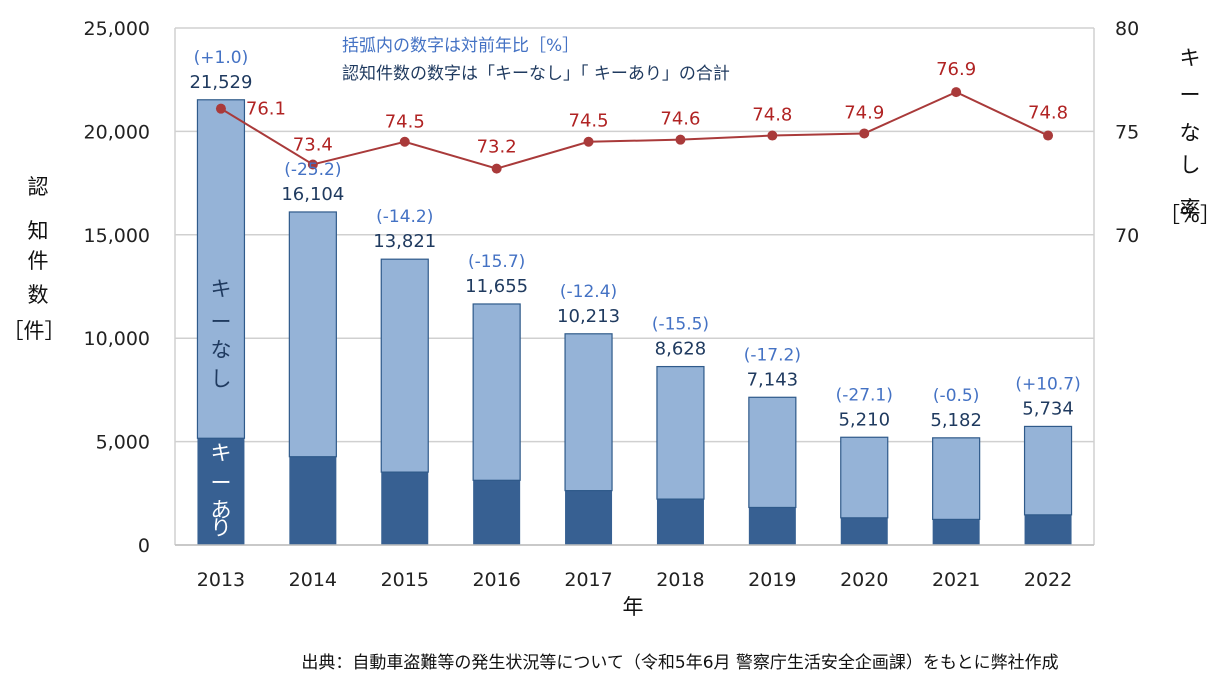 This screenshot has width=1227, height=686. What do you see at coordinates (633, 607) in the screenshot?
I see `x-axis-title: 年` at bounding box center [633, 607].